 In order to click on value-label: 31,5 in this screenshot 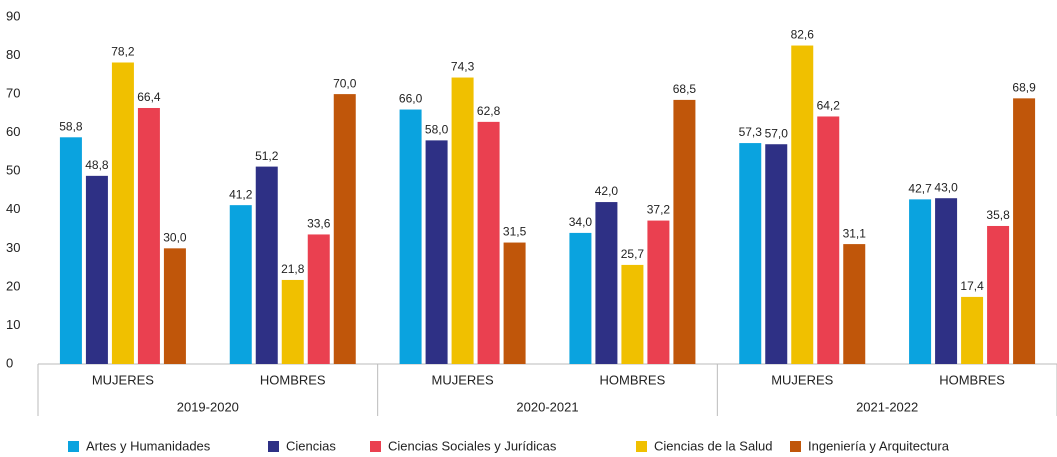, I will do `click(515, 232)`.